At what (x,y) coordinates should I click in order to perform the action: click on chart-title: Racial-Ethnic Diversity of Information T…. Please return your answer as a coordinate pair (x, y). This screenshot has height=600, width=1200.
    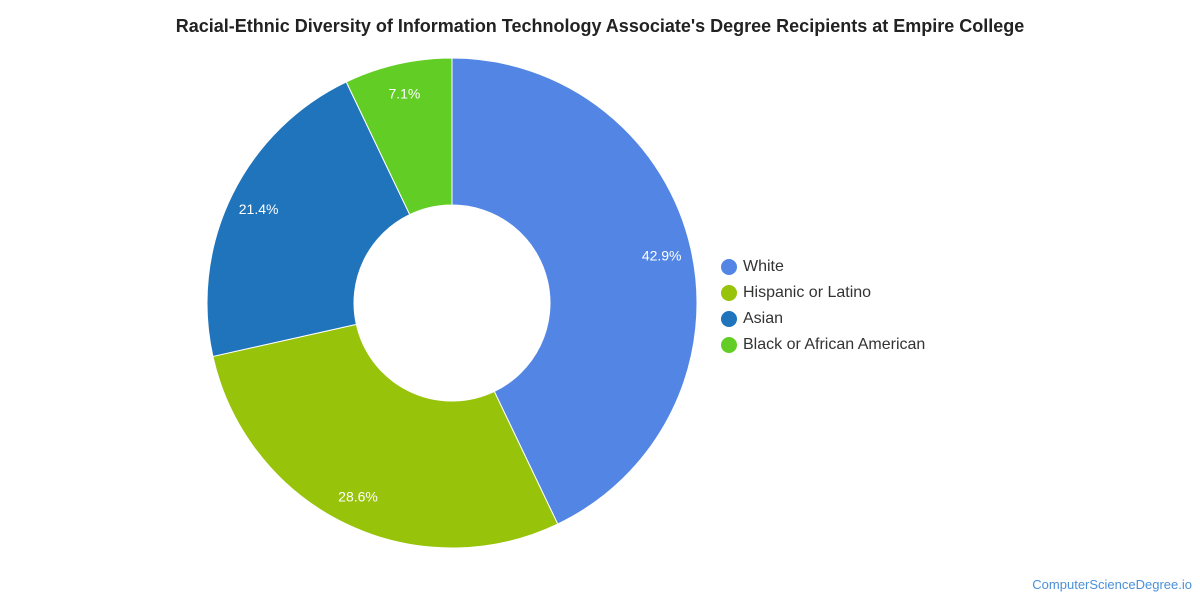
    Looking at the image, I should click on (600, 26).